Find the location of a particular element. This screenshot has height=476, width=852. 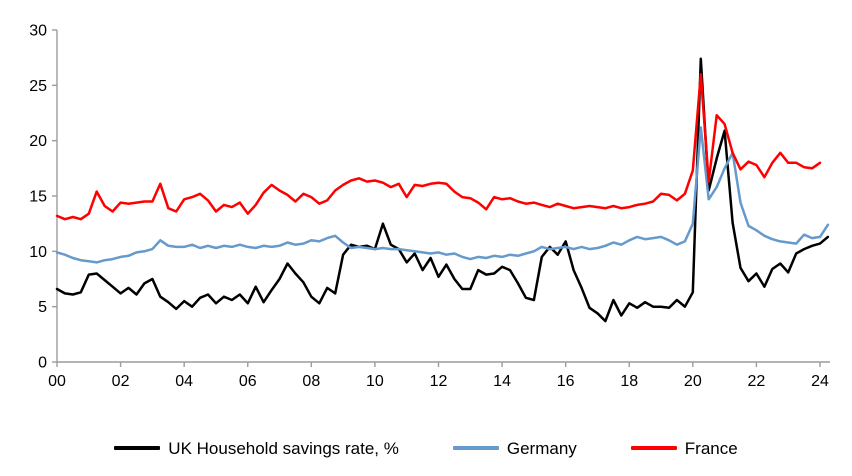

x-tick-label: 22 is located at coordinates (757, 381).